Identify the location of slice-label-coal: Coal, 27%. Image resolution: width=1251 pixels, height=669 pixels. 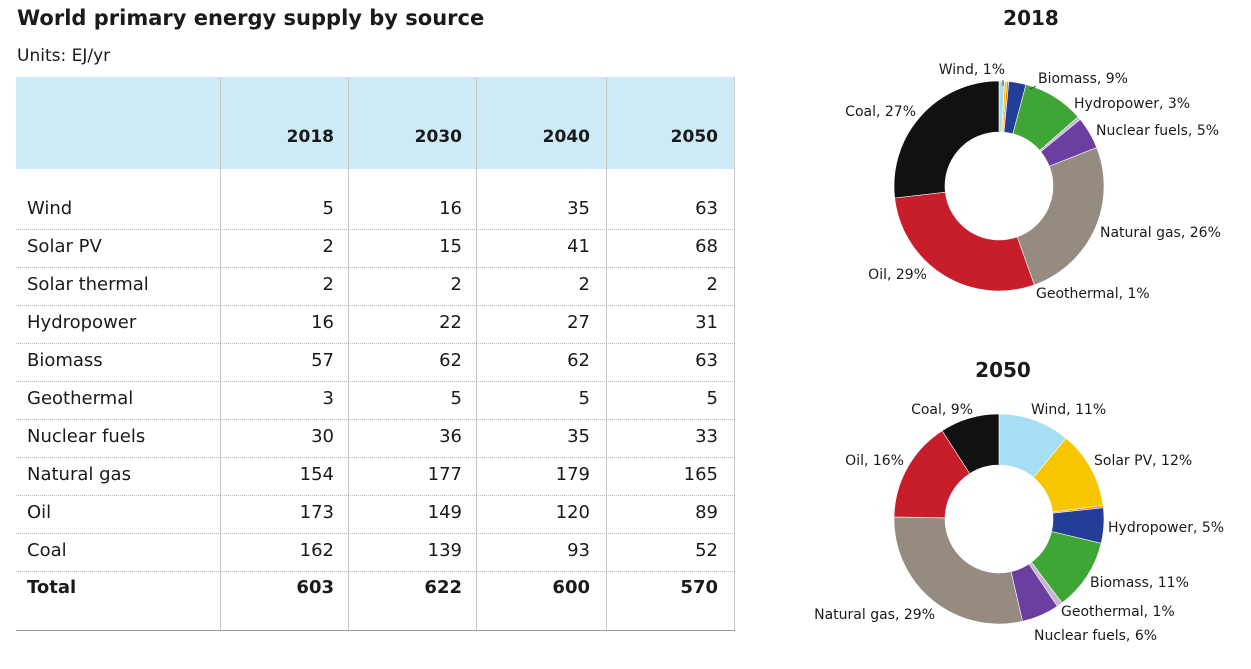
(880, 112).